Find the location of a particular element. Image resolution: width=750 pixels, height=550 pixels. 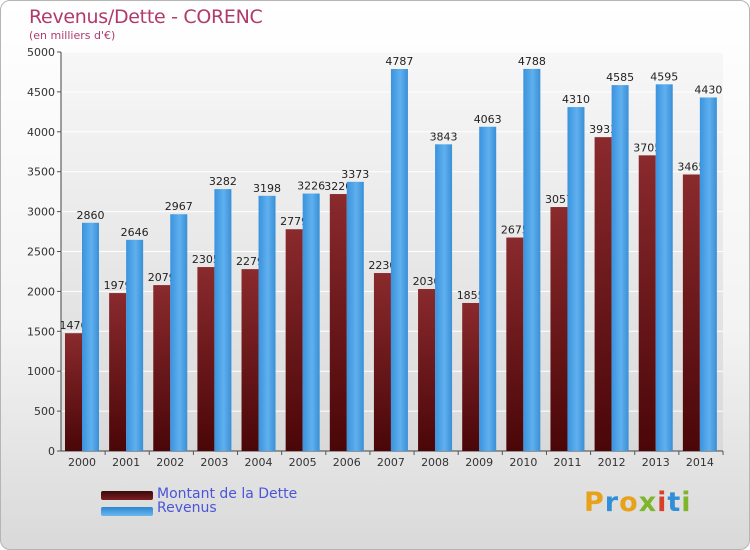

data-label-debt: 2779 is located at coordinates (294, 221).